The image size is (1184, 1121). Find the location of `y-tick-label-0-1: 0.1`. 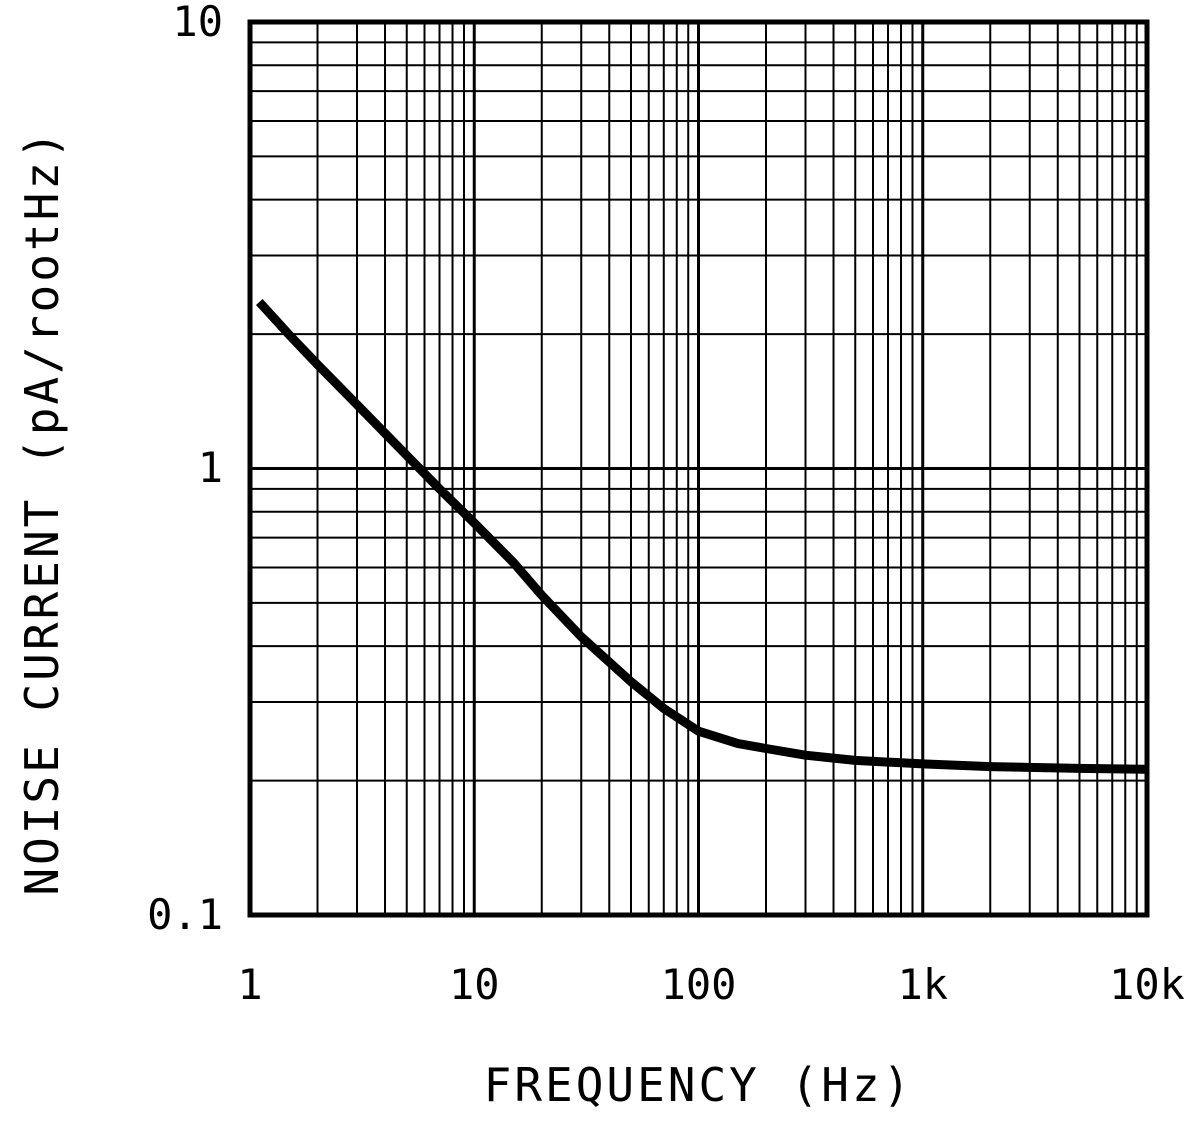

y-tick-label-0-1: 0.1 is located at coordinates (185, 914).